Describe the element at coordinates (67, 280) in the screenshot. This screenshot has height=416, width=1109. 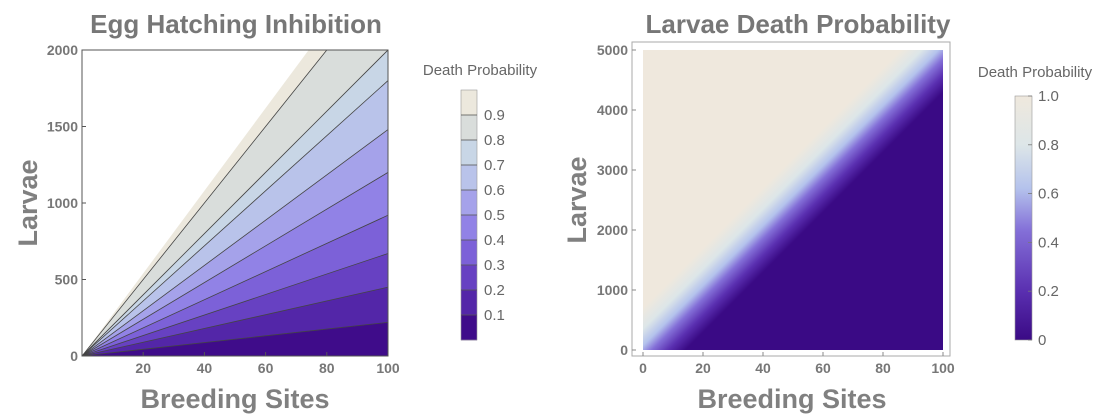
I see `y-tick-label: 500` at that location.